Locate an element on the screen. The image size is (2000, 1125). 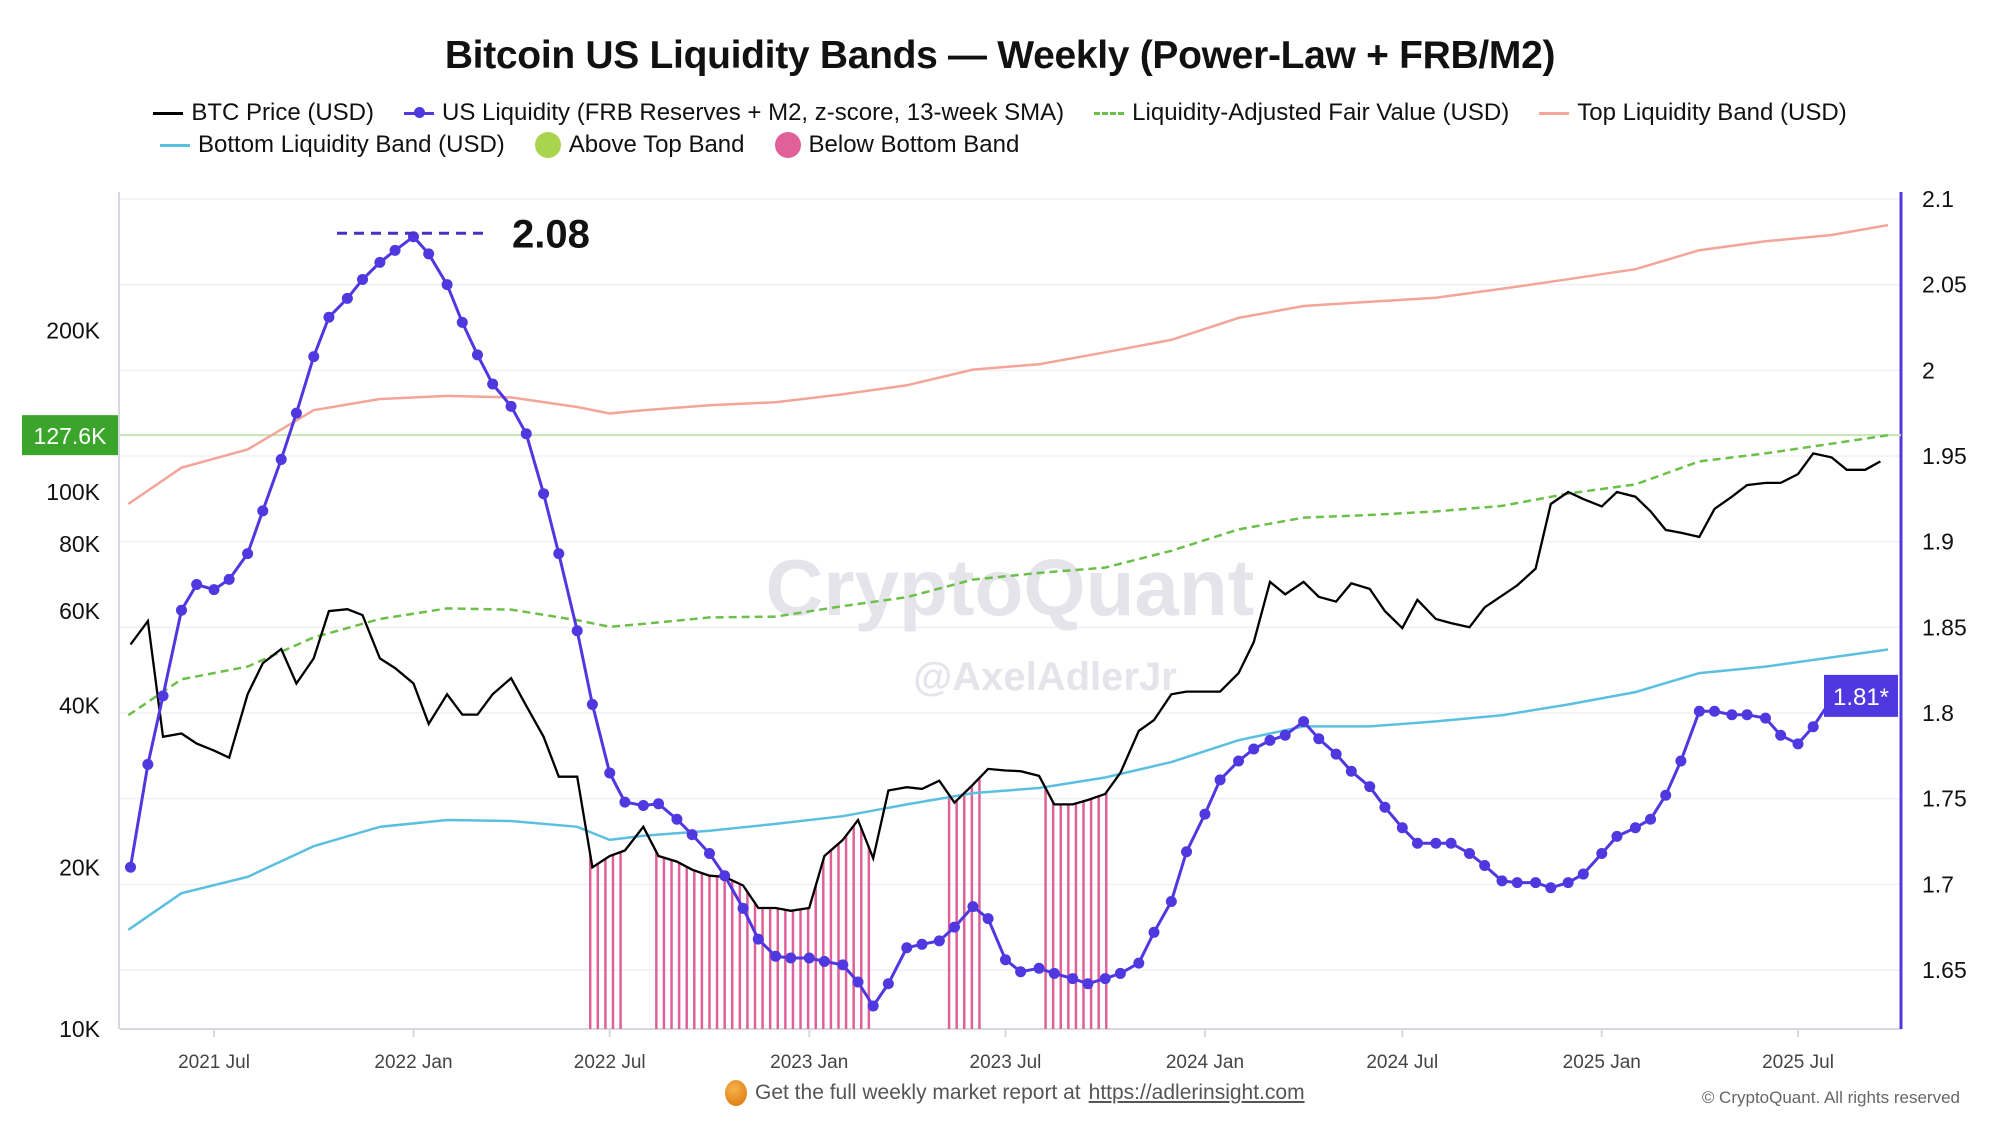
current-liquidity-box is located at coordinates (1861, 695).